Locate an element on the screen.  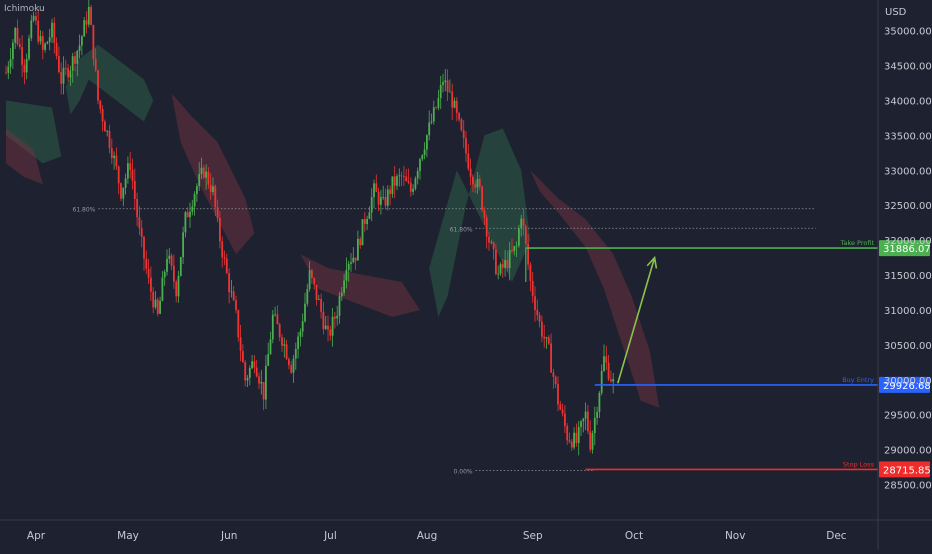
month-label: Apr is located at coordinates (36, 536).